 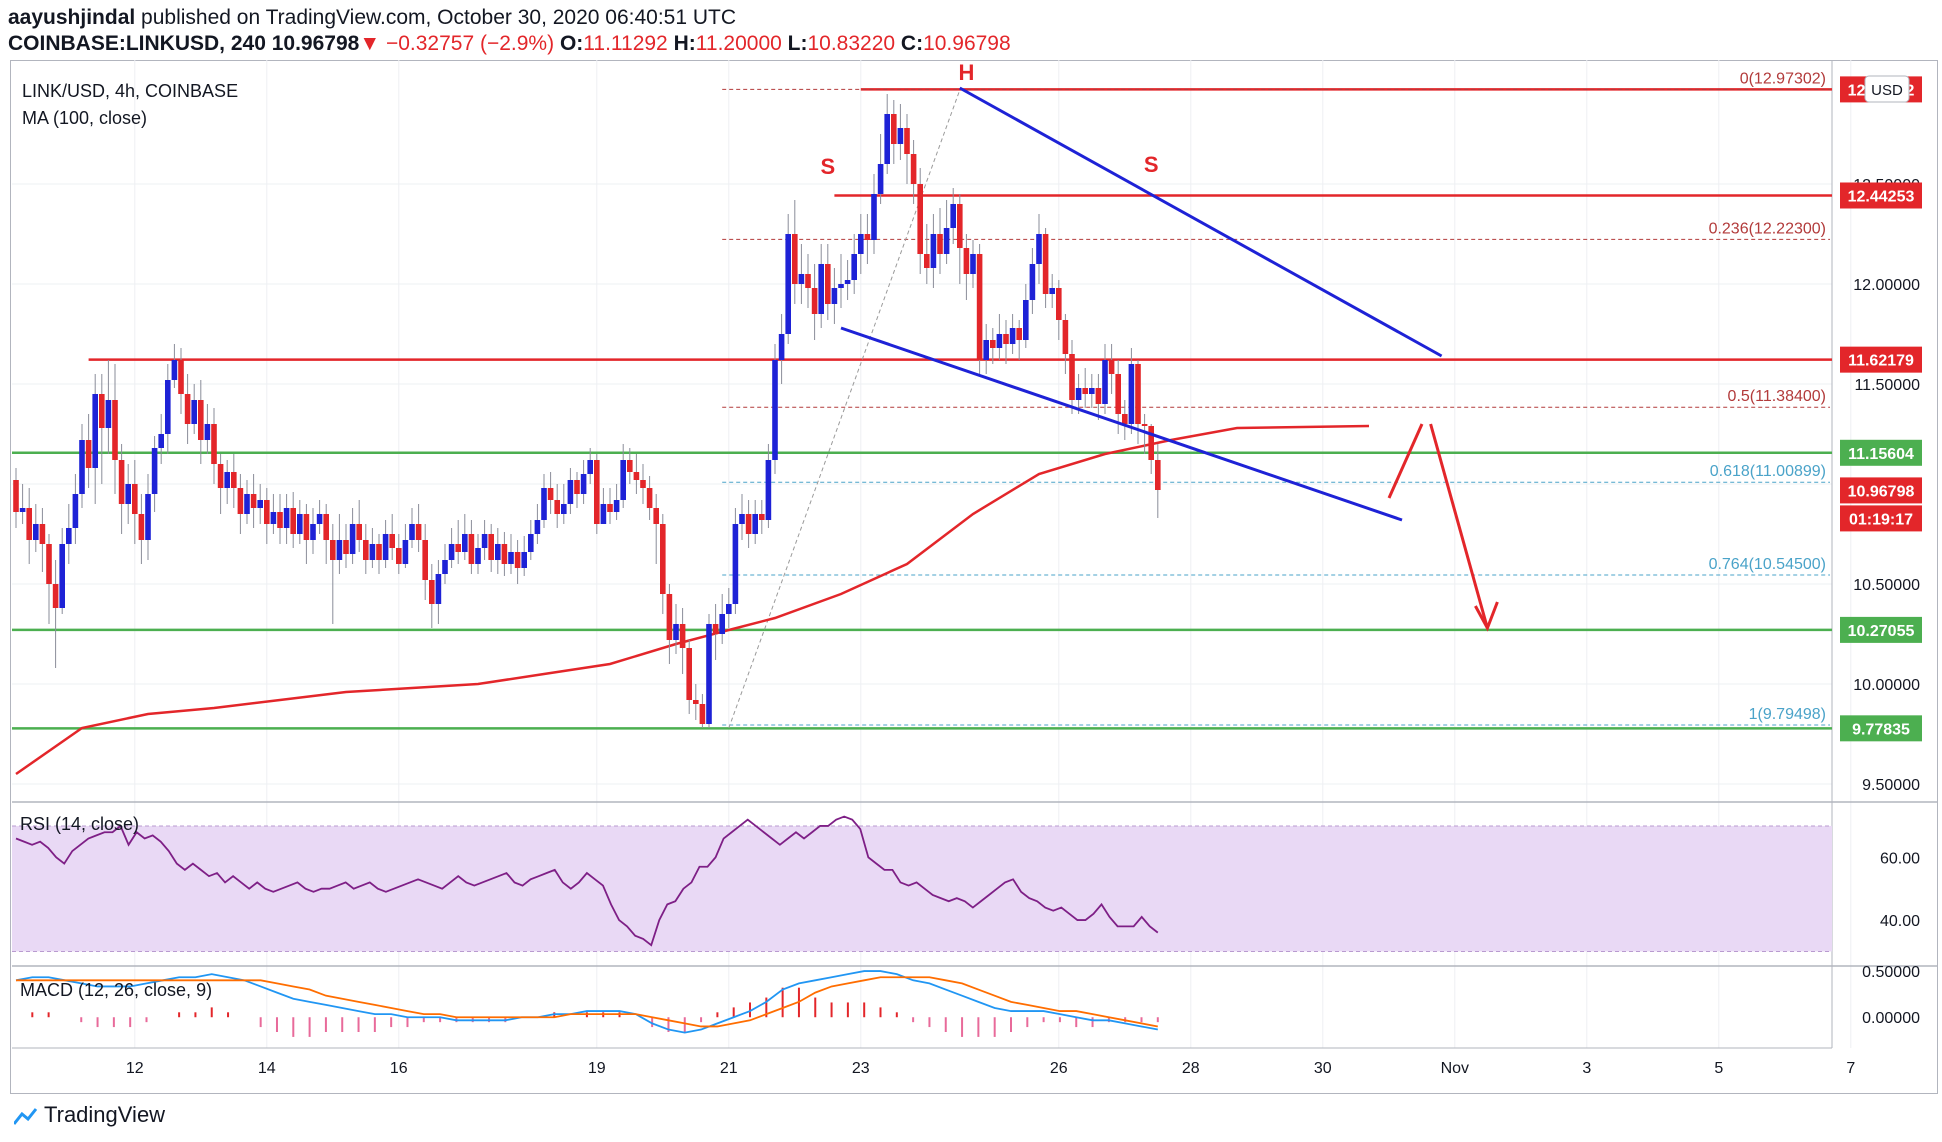 What do you see at coordinates (912, 43) in the screenshot?
I see `close-label: C:` at bounding box center [912, 43].